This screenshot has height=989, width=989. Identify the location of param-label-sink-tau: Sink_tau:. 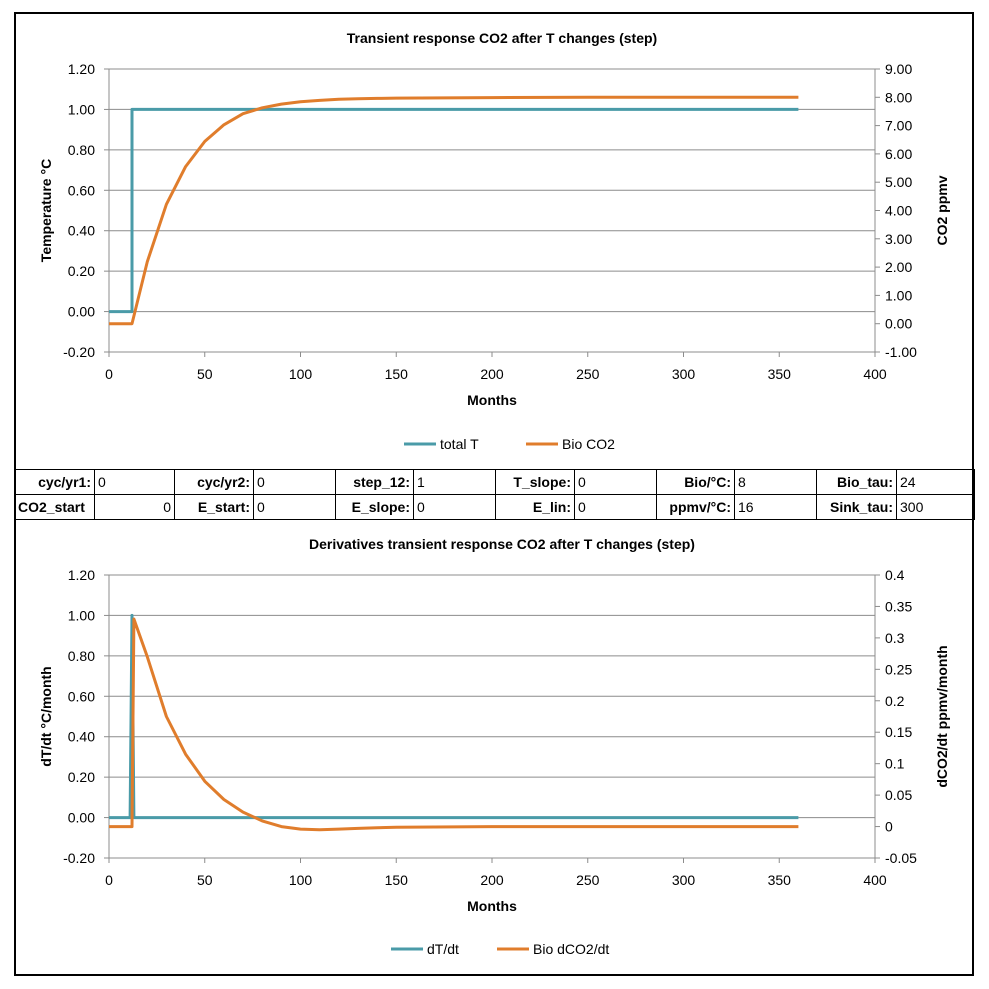
(856, 507).